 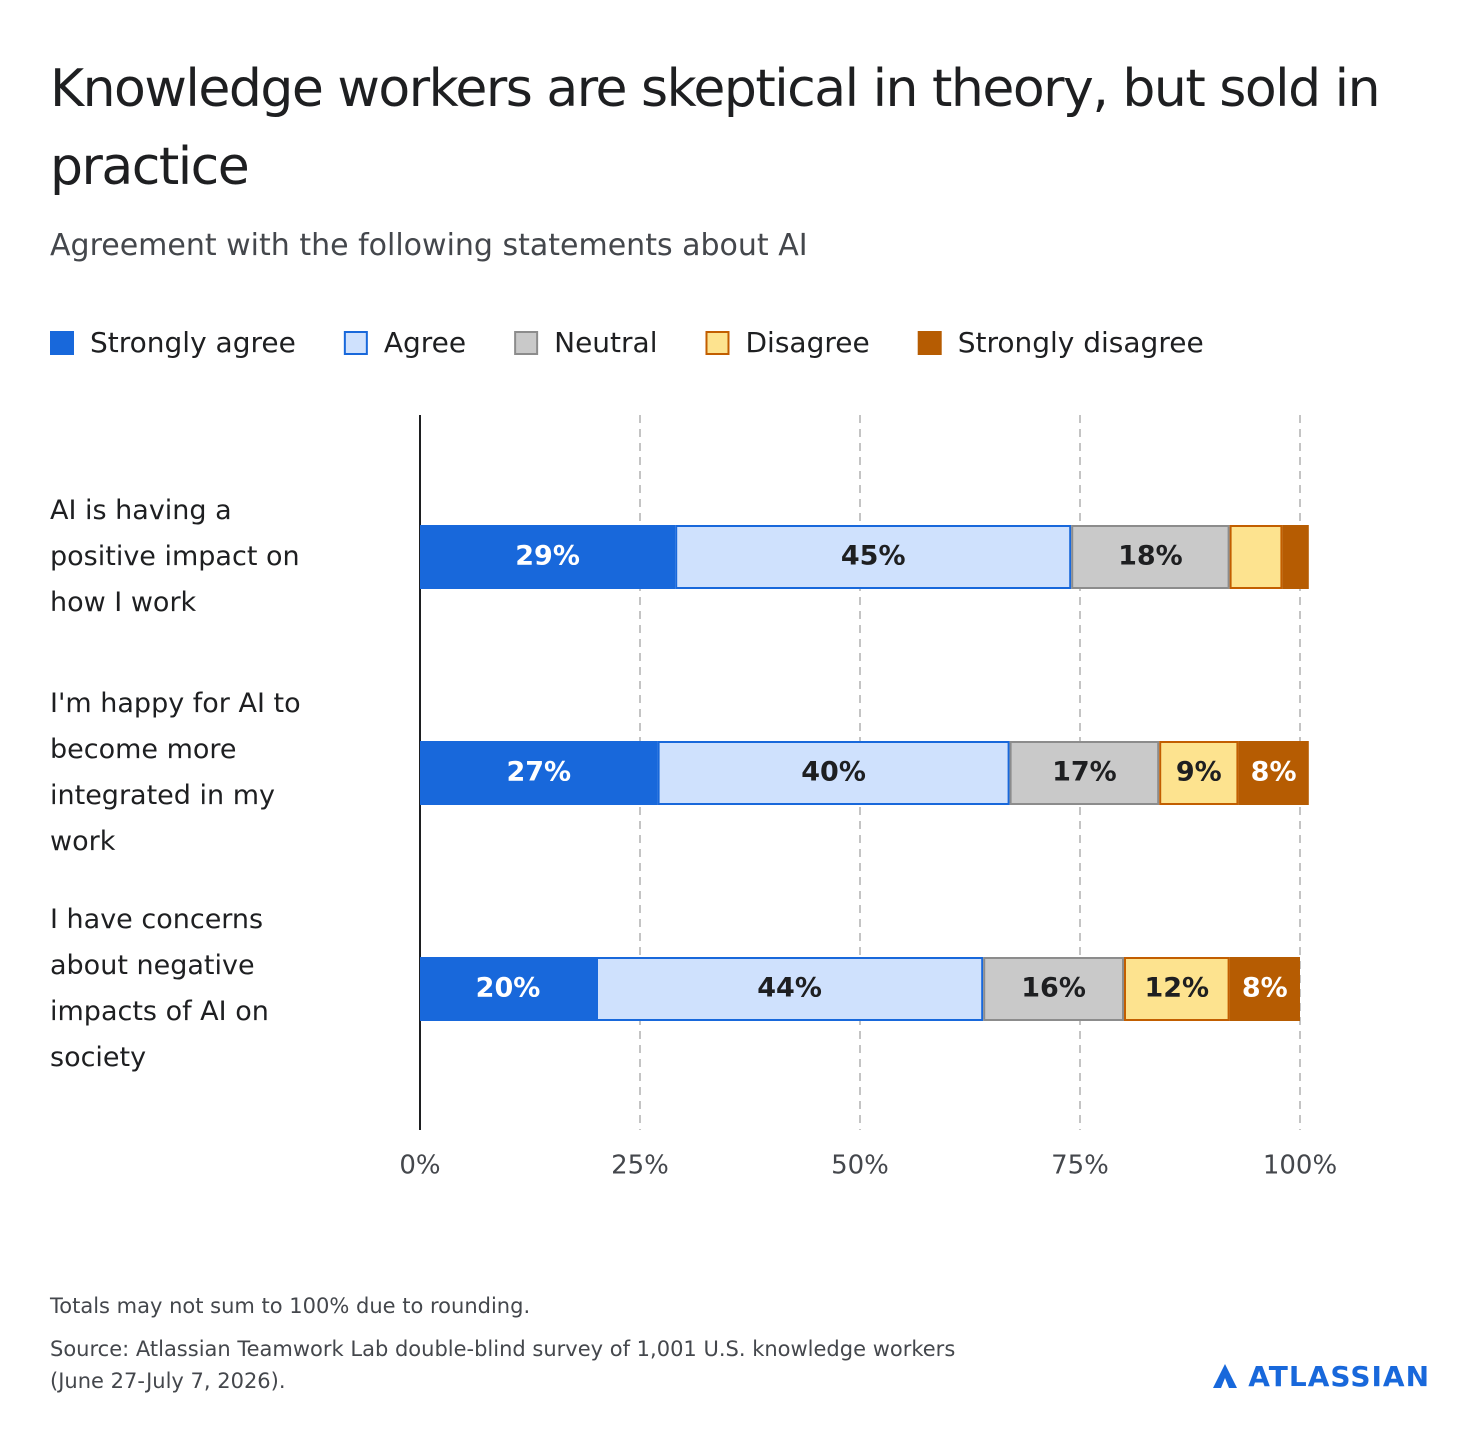 I want to click on data-label: 9%, so click(x=1199, y=772).